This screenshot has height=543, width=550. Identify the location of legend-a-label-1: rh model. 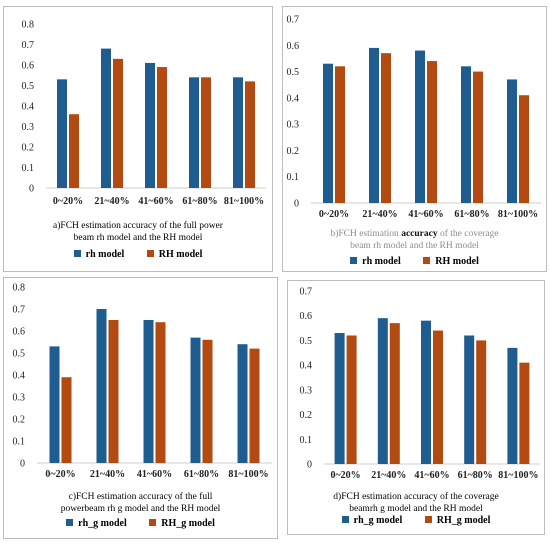
(105, 254).